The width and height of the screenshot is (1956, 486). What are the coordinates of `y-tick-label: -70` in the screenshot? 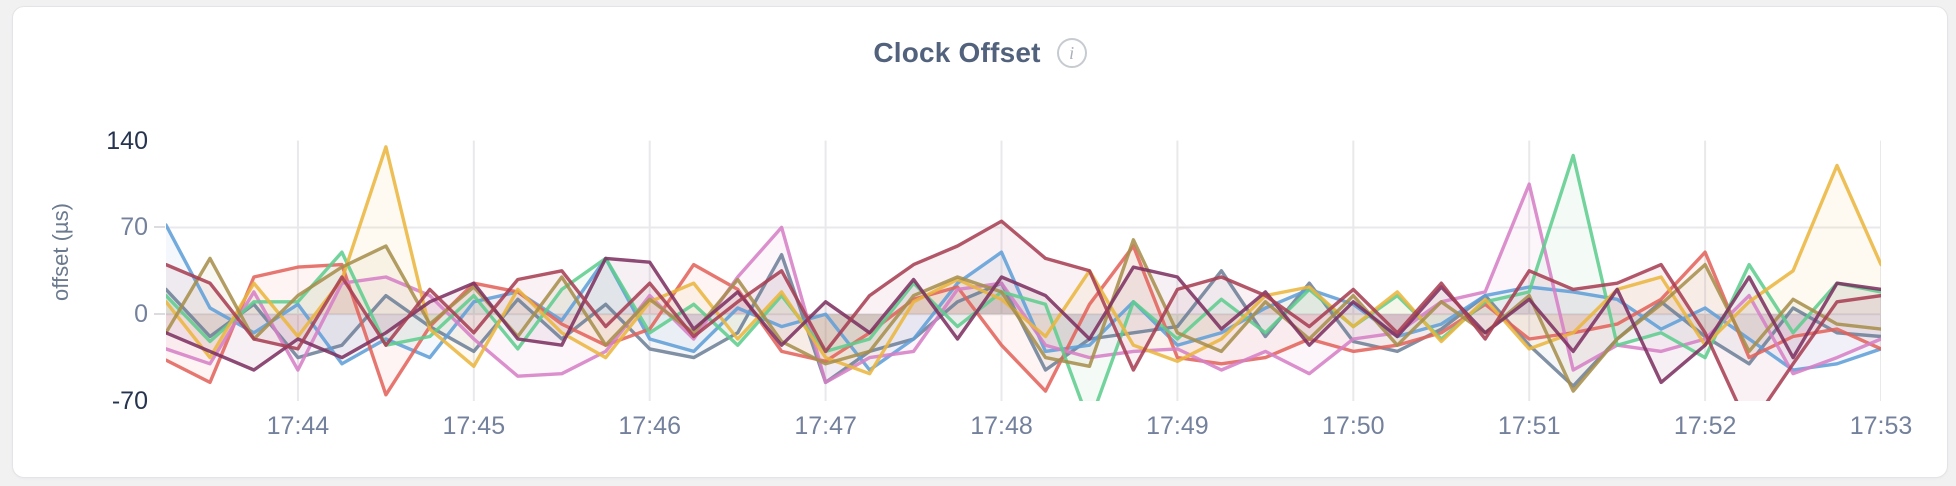 It's located at (129, 401).